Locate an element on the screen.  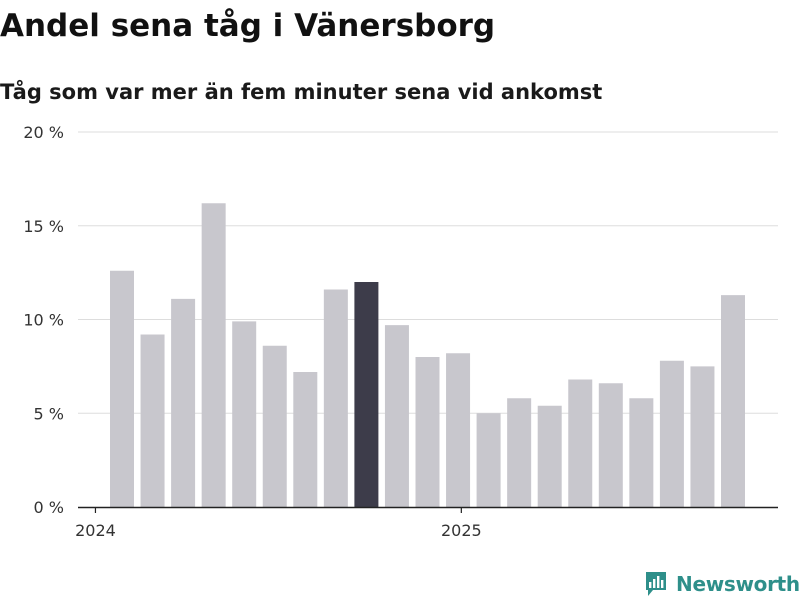
x-tick-label: 2024 is located at coordinates (95, 530).